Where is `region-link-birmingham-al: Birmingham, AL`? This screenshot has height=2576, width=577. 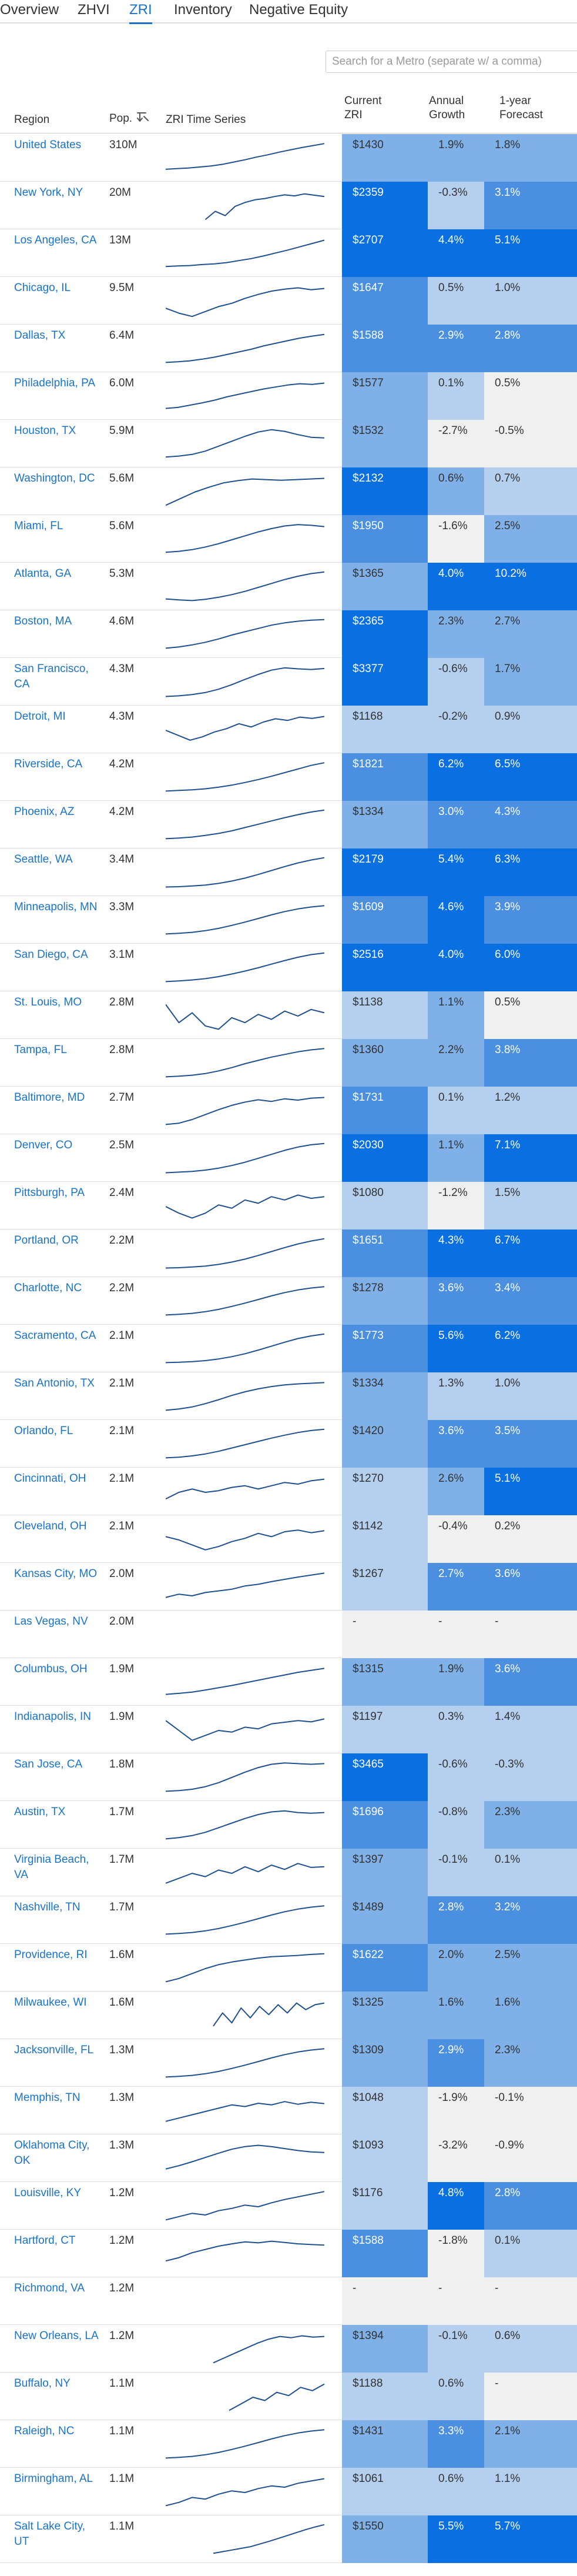
region-link-birmingham-al: Birmingham, AL is located at coordinates (53, 2479).